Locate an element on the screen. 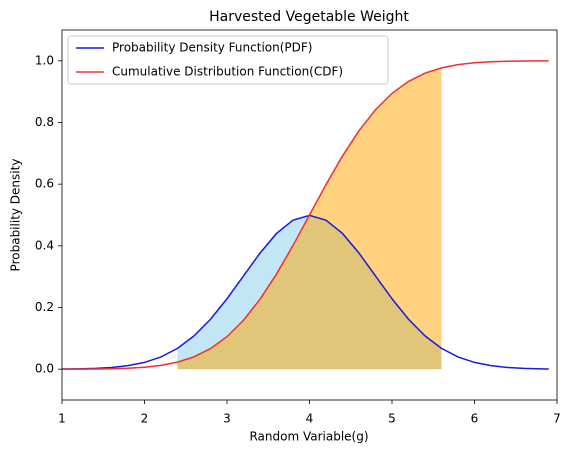 The height and width of the screenshot is (453, 571). x-tick-label: 1 is located at coordinates (62, 419).